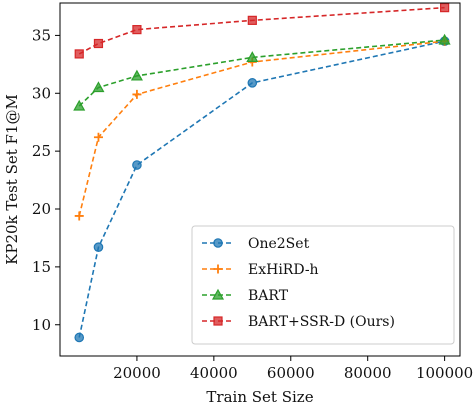 Image resolution: width=474 pixels, height=406 pixels. Describe the element at coordinates (41, 209) in the screenshot. I see `y-tick-label: 20` at that location.